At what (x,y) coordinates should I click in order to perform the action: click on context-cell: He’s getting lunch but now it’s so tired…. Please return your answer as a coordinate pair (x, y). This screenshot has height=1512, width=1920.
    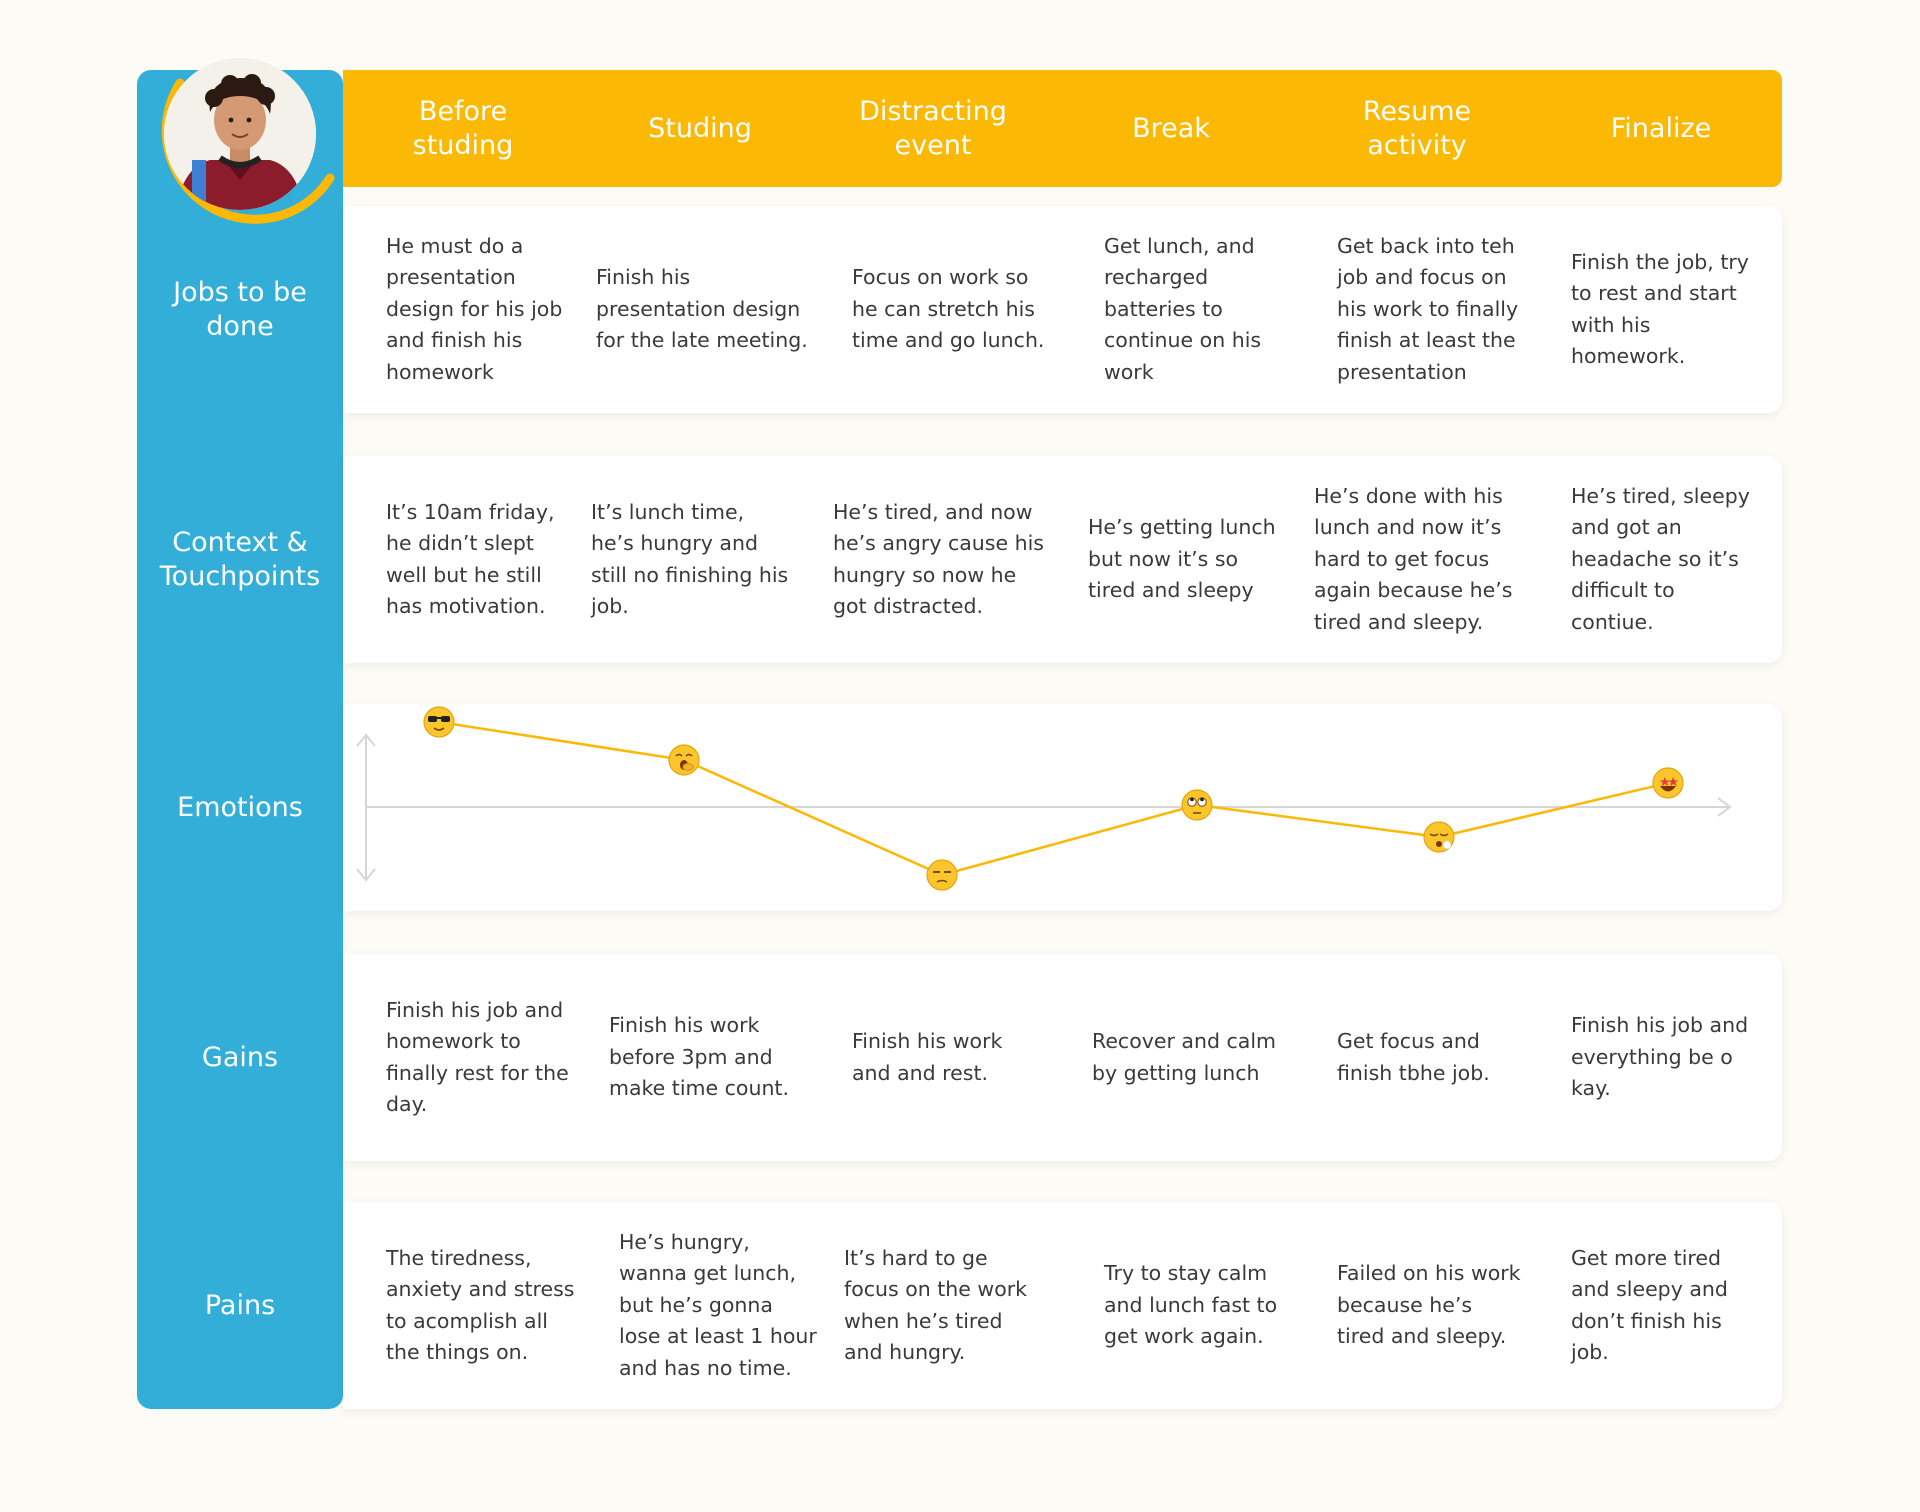
    Looking at the image, I should click on (1182, 559).